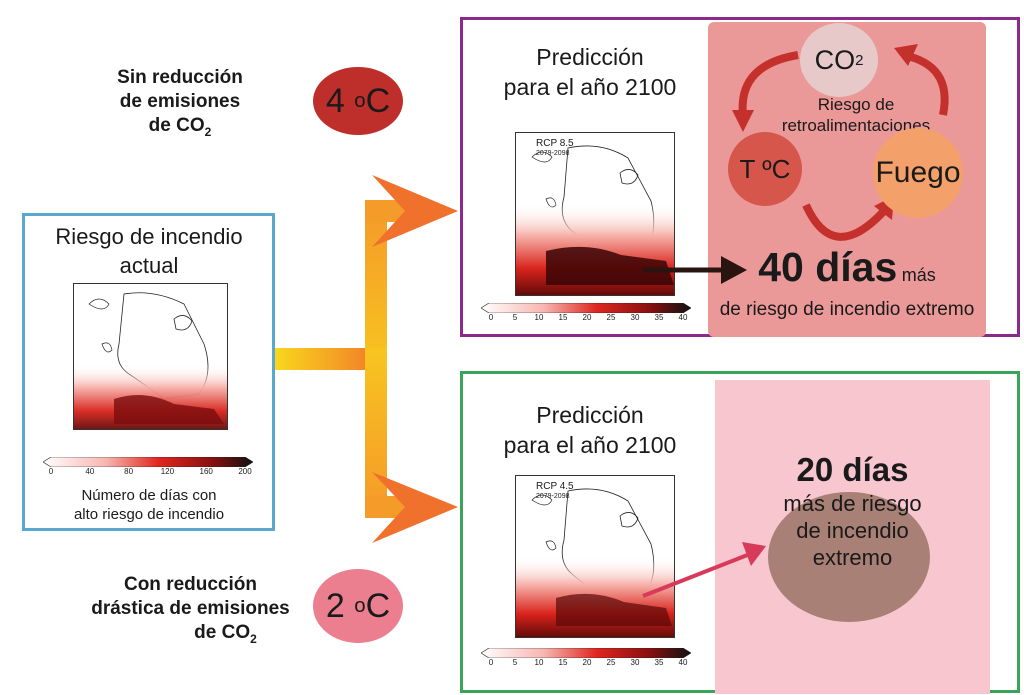 Image resolution: width=1024 pixels, height=695 pixels. I want to click on low-result-line3: extremo, so click(852, 557).